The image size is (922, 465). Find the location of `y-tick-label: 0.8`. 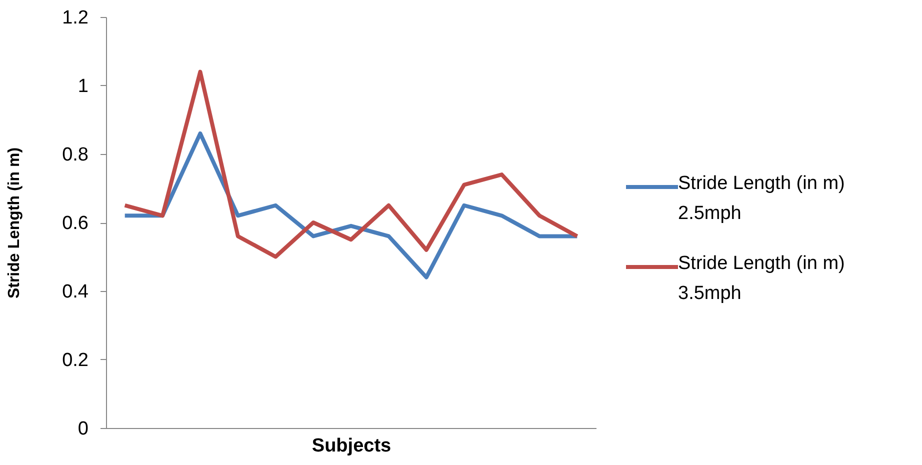

y-tick-label: 0.8 is located at coordinates (75, 155).